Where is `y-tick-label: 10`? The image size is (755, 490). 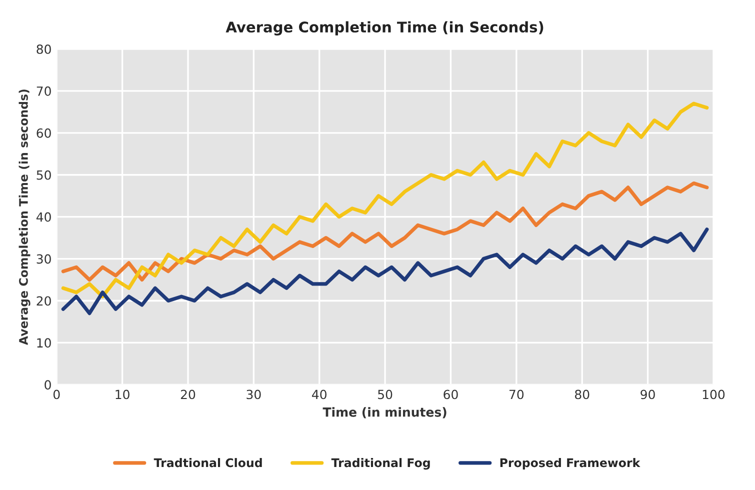 y-tick-label: 10 is located at coordinates (44, 343).